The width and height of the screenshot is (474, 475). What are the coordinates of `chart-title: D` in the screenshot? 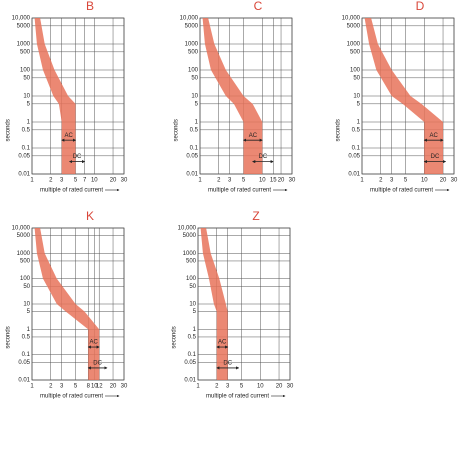 It's located at (420, 6).